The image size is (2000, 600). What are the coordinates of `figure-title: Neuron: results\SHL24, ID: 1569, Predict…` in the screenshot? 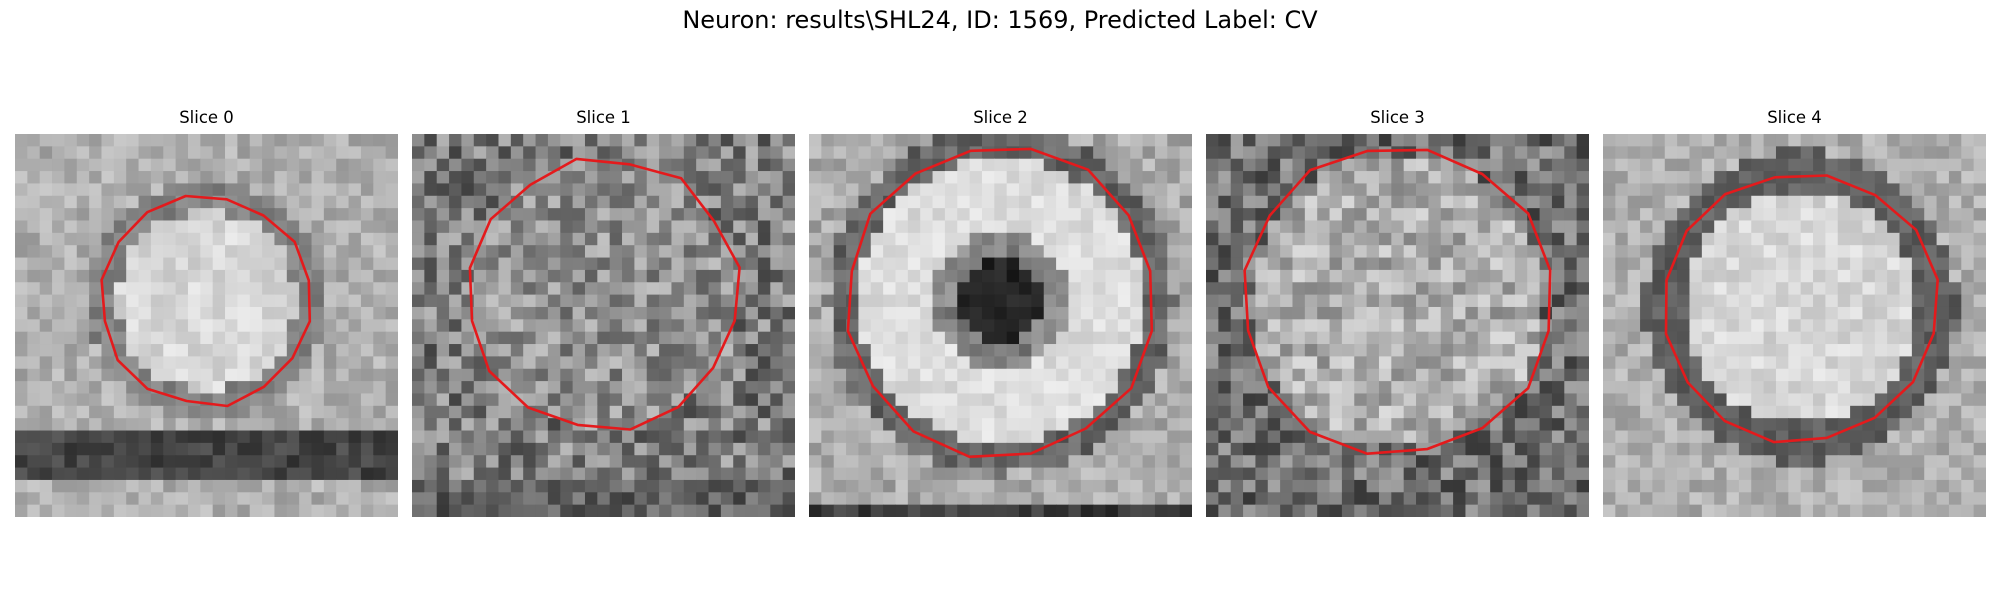 It's located at (1000, 20).